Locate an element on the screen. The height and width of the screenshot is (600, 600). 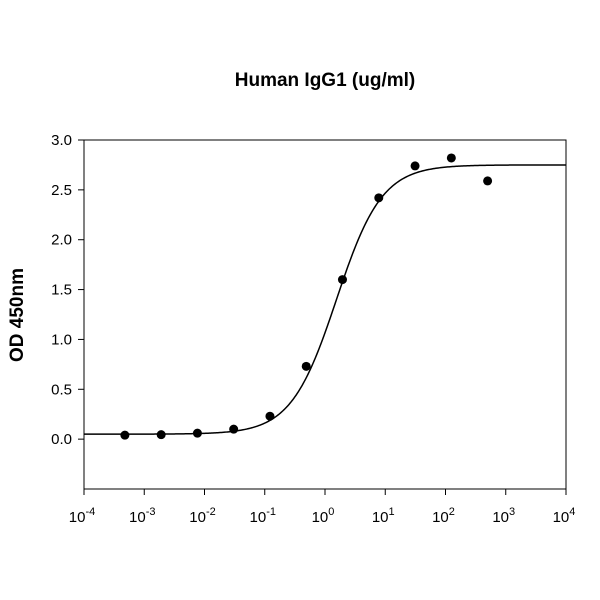
x-tick-label: 10⁴ is located at coordinates (564, 516).